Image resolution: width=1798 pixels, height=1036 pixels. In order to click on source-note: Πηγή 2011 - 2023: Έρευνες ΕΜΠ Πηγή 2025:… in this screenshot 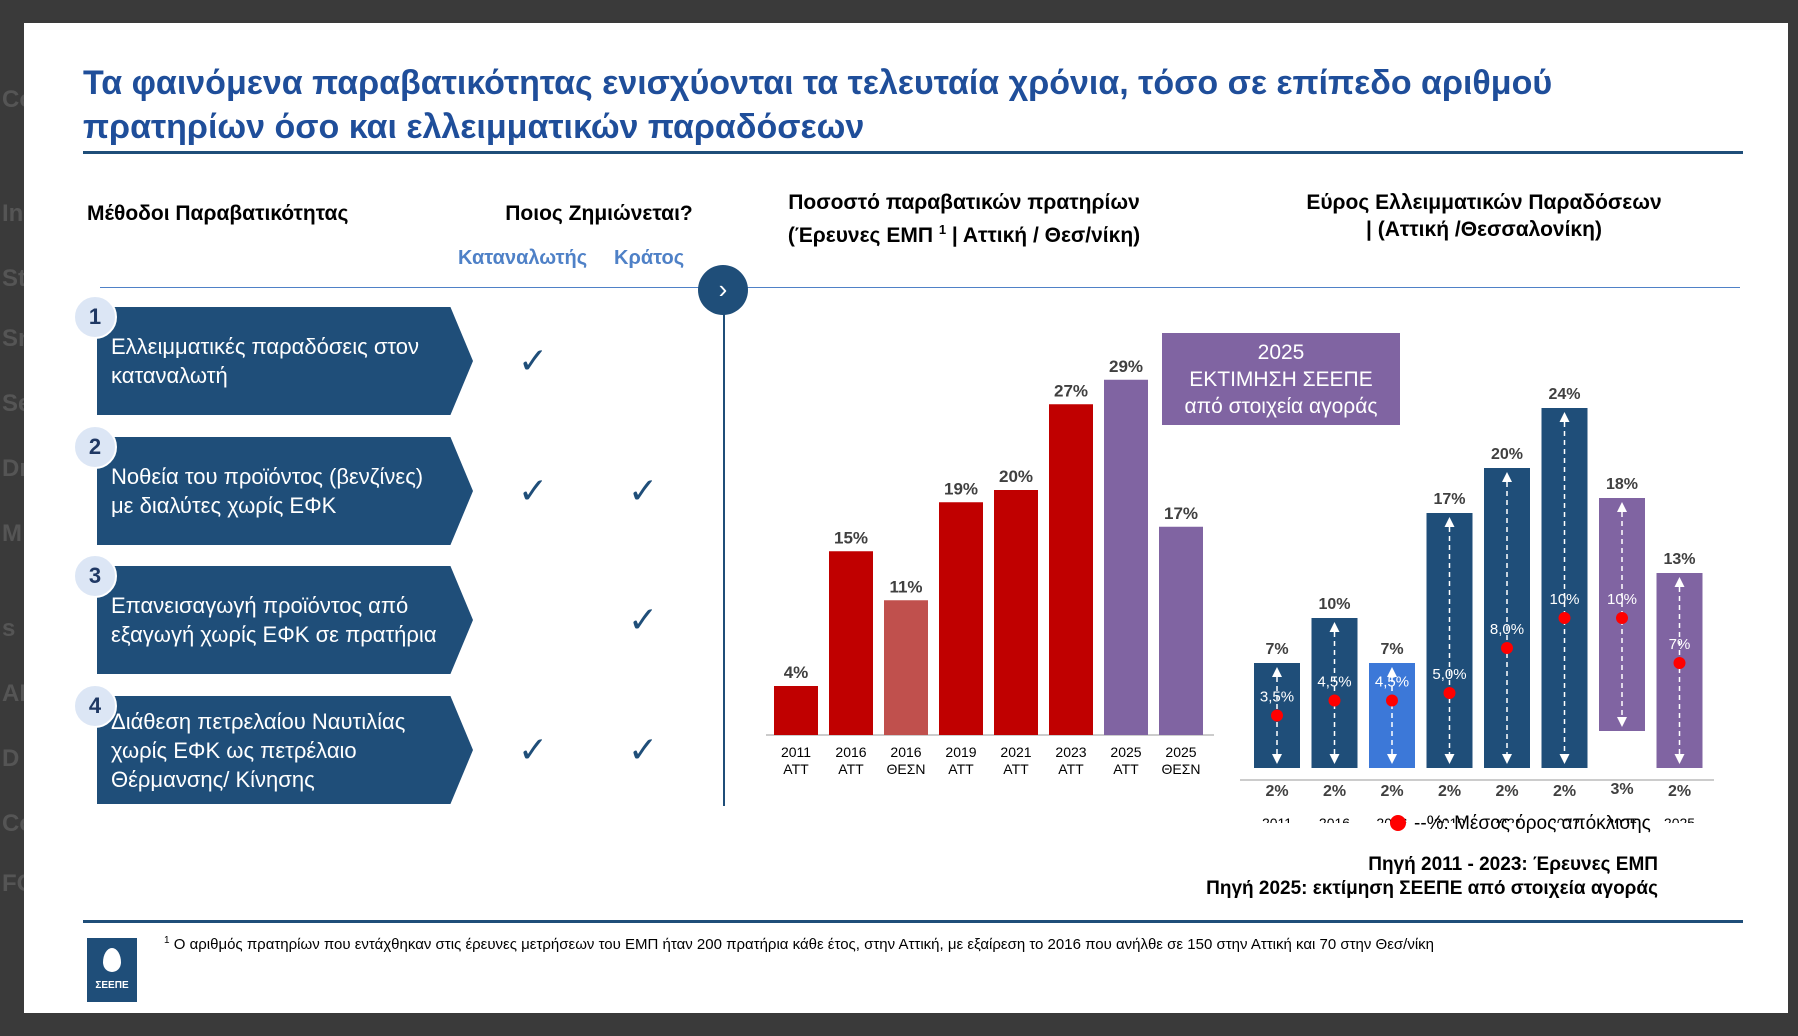, I will do `click(1432, 876)`.